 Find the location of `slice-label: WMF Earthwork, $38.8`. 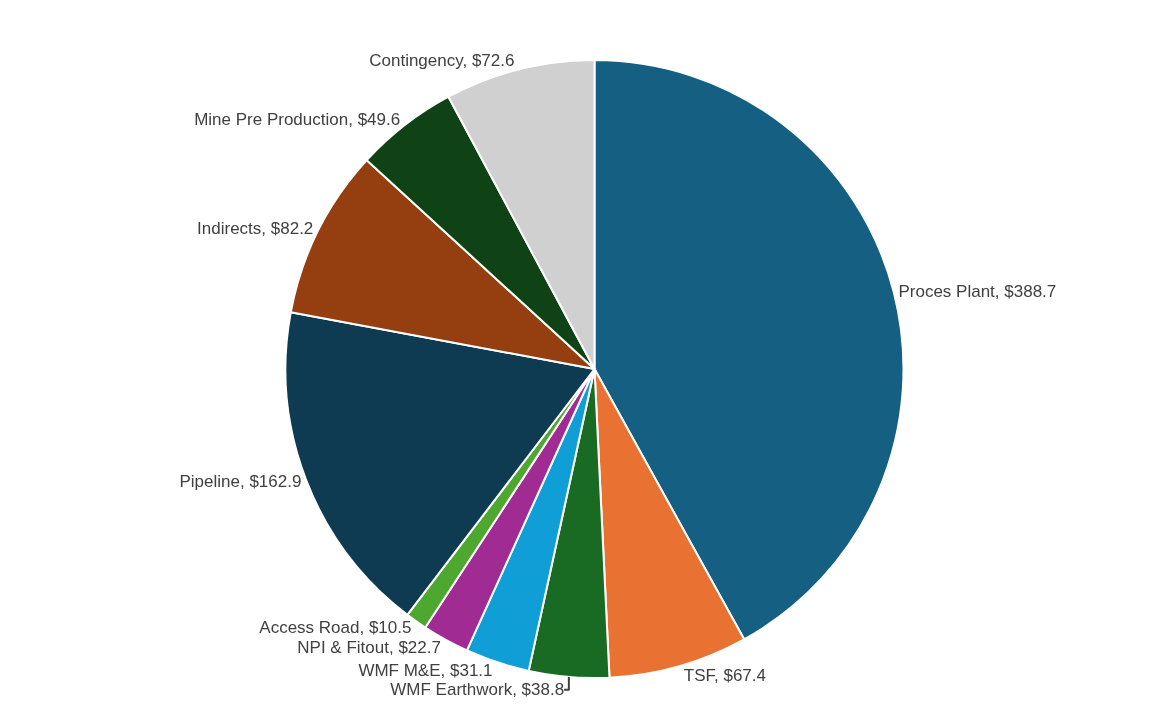

slice-label: WMF Earthwork, $38.8 is located at coordinates (477, 690).